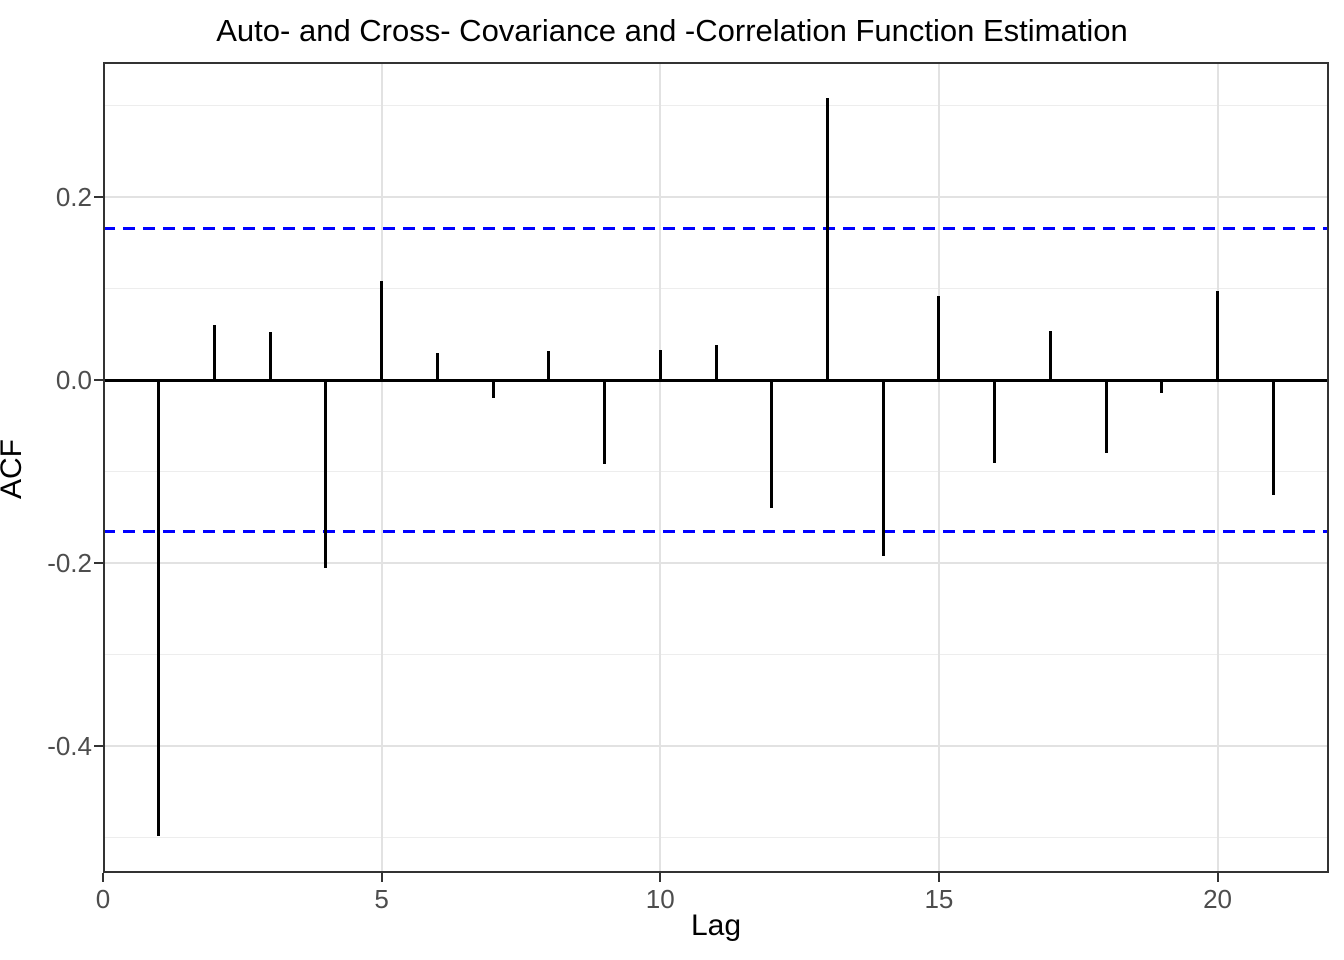 The height and width of the screenshot is (960, 1344). What do you see at coordinates (69, 563) in the screenshot?
I see `y-axis-tick-label: -0.2` at bounding box center [69, 563].